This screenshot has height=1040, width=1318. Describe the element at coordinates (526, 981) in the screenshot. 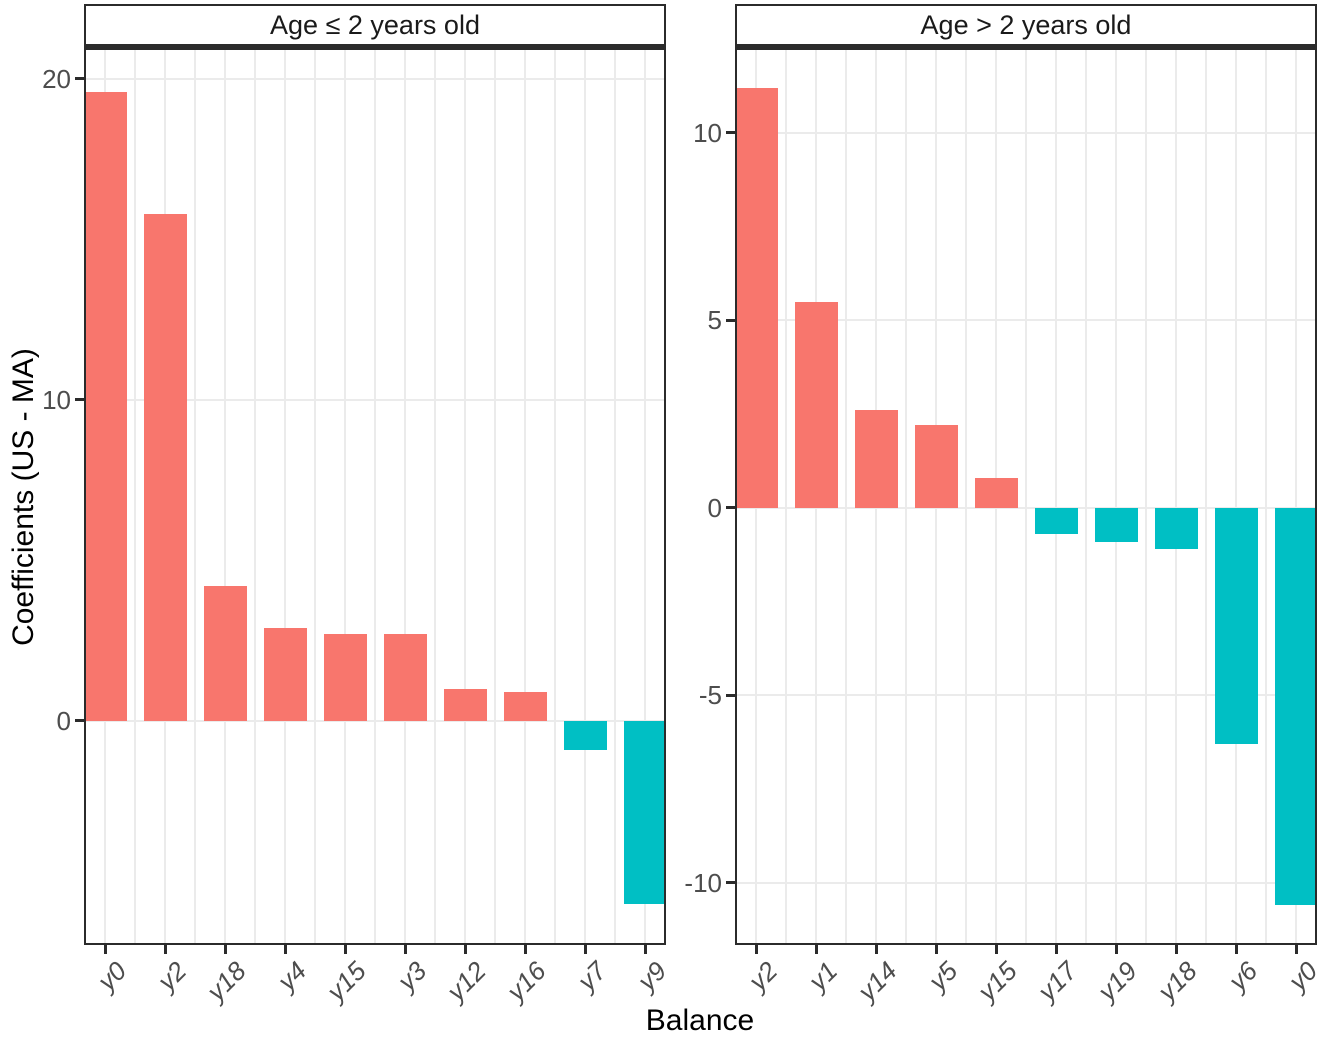

I see `x-tick-label: y16` at that location.